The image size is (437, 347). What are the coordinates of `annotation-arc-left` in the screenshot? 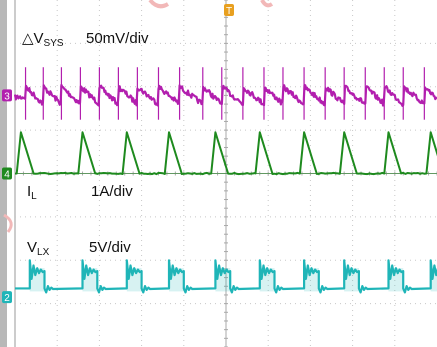 It's located at (8, 223).